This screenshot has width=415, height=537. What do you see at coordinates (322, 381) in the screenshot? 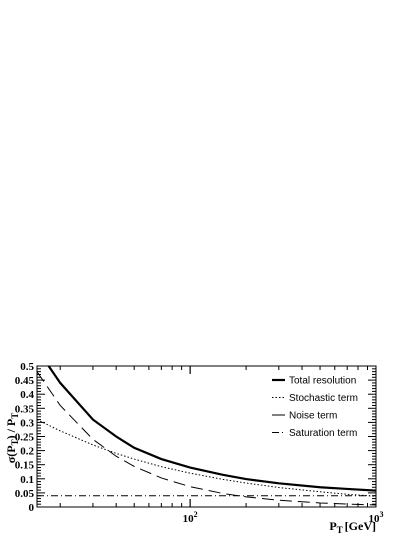
I see `legend-label: Total resolution` at bounding box center [322, 381].